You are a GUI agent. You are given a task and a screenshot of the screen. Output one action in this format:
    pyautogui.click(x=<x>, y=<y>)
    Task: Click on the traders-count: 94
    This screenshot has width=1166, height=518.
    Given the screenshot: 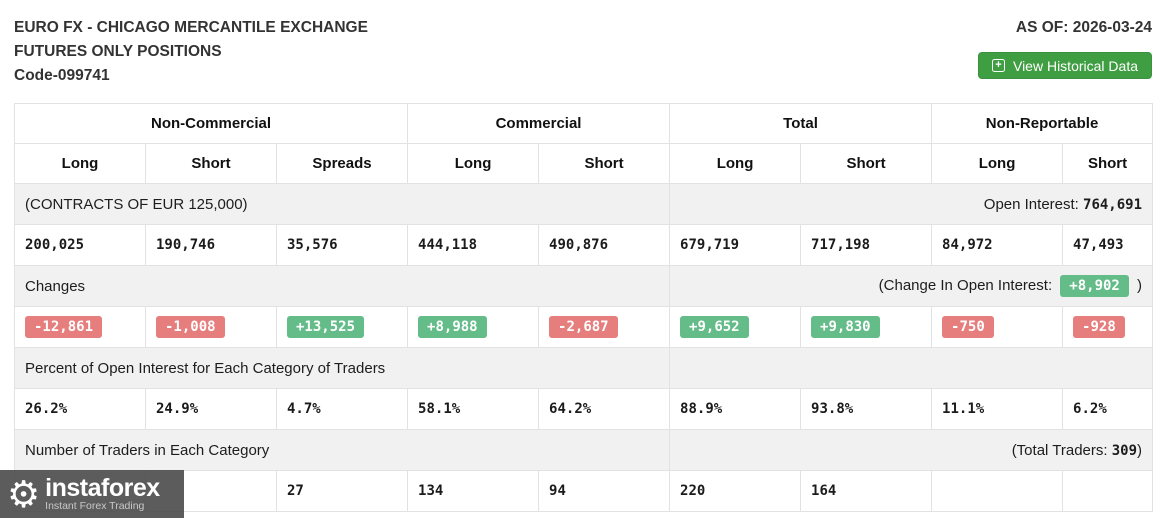 What is the action you would take?
    pyautogui.click(x=604, y=491)
    